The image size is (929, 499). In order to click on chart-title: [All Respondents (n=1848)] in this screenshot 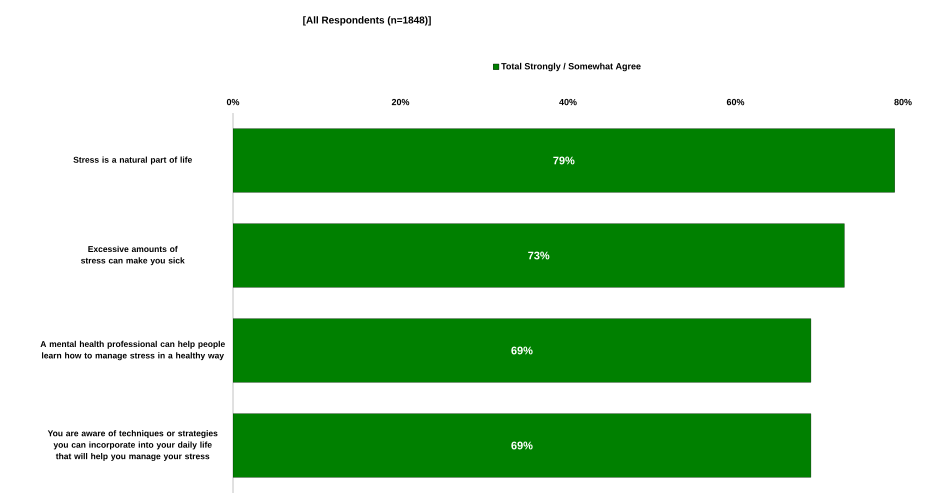, I will do `click(367, 21)`.